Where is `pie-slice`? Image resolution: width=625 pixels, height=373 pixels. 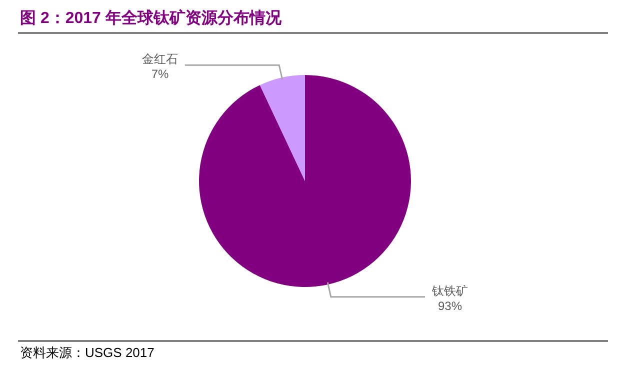
pie-slice is located at coordinates (282, 128).